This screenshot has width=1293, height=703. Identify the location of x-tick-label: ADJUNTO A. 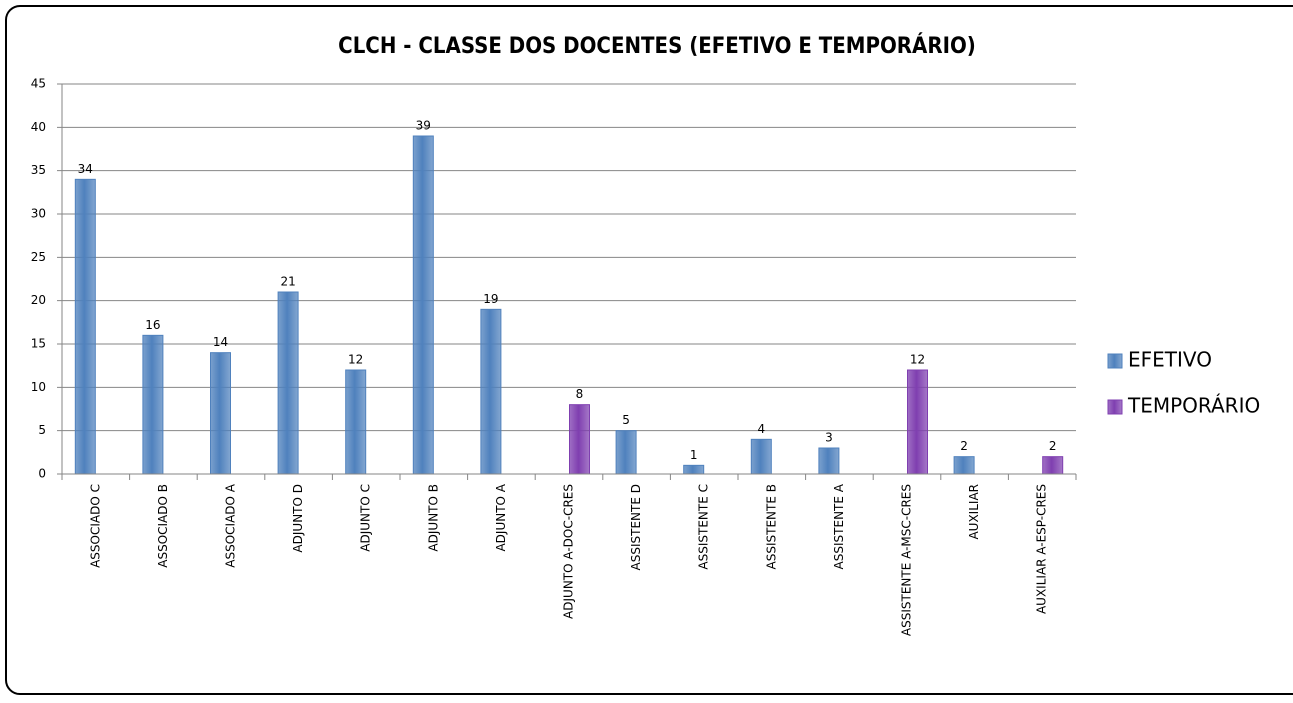
(501, 517).